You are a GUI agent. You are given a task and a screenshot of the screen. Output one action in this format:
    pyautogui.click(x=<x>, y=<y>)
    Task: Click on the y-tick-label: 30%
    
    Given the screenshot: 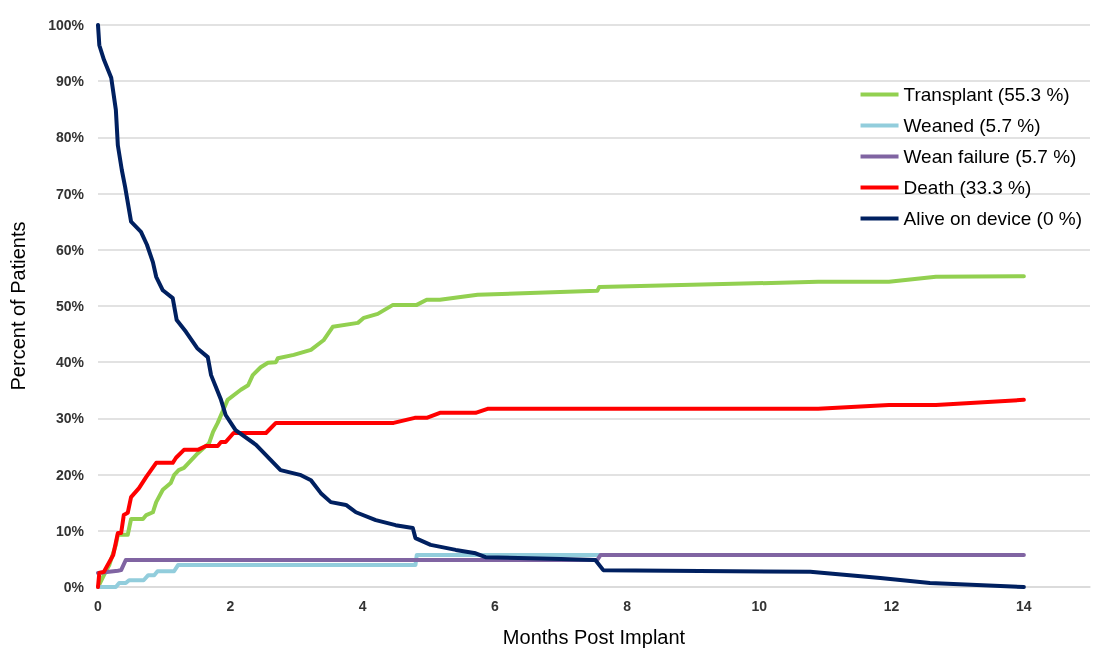 What is the action you would take?
    pyautogui.click(x=70, y=418)
    